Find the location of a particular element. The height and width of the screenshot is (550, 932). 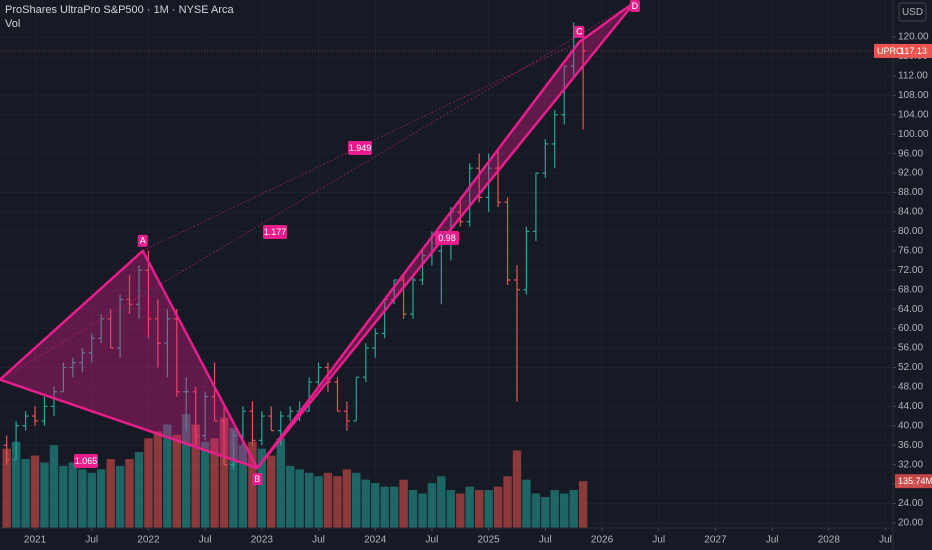

x-tick-label: 2021 is located at coordinates (35, 540).